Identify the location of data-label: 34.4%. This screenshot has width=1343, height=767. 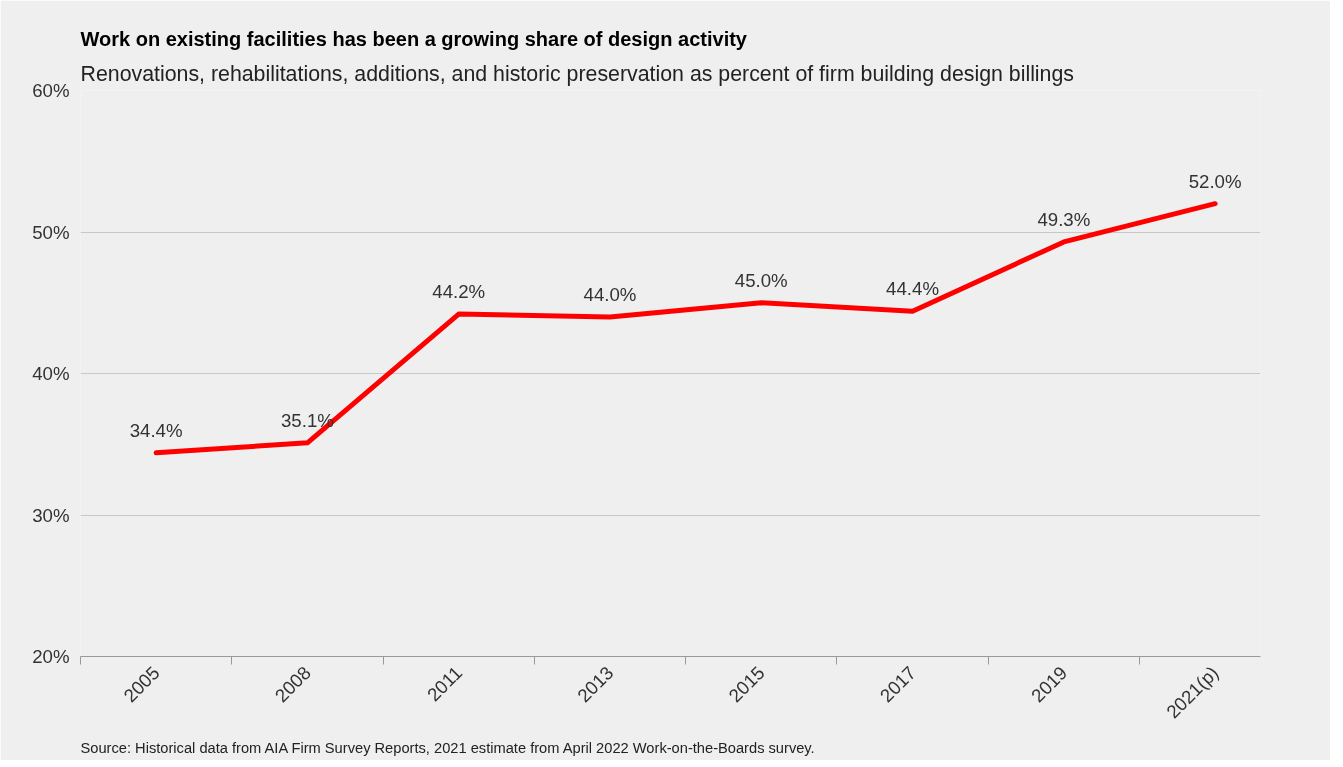
(156, 430).